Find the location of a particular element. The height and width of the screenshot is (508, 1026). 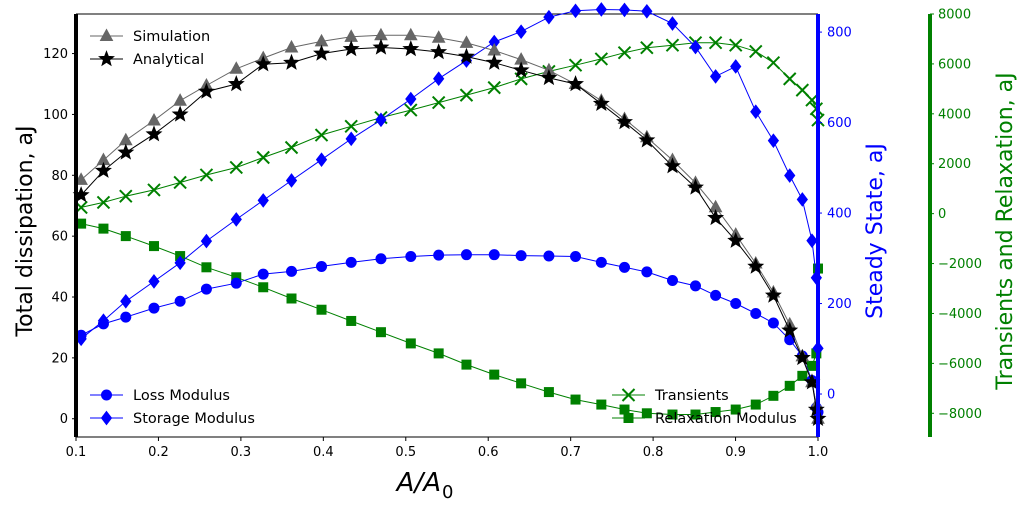

y-right2-tick-label: −6000 is located at coordinates (960, 364).